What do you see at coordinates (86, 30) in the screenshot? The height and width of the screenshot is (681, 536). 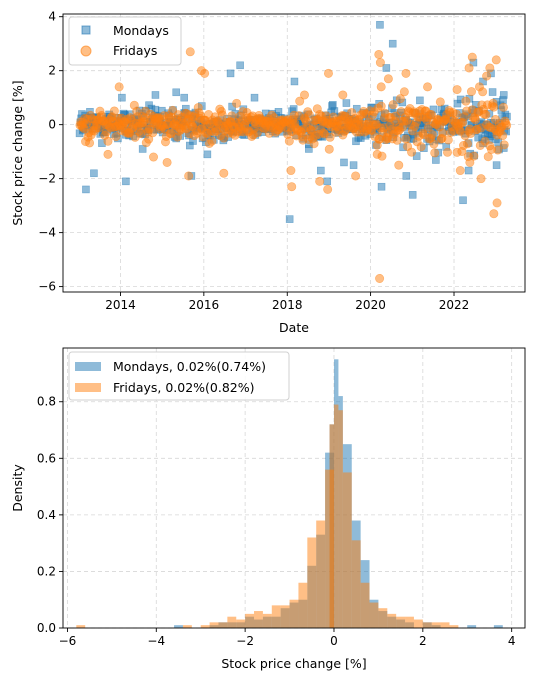 I see `legend-marker-mondays` at bounding box center [86, 30].